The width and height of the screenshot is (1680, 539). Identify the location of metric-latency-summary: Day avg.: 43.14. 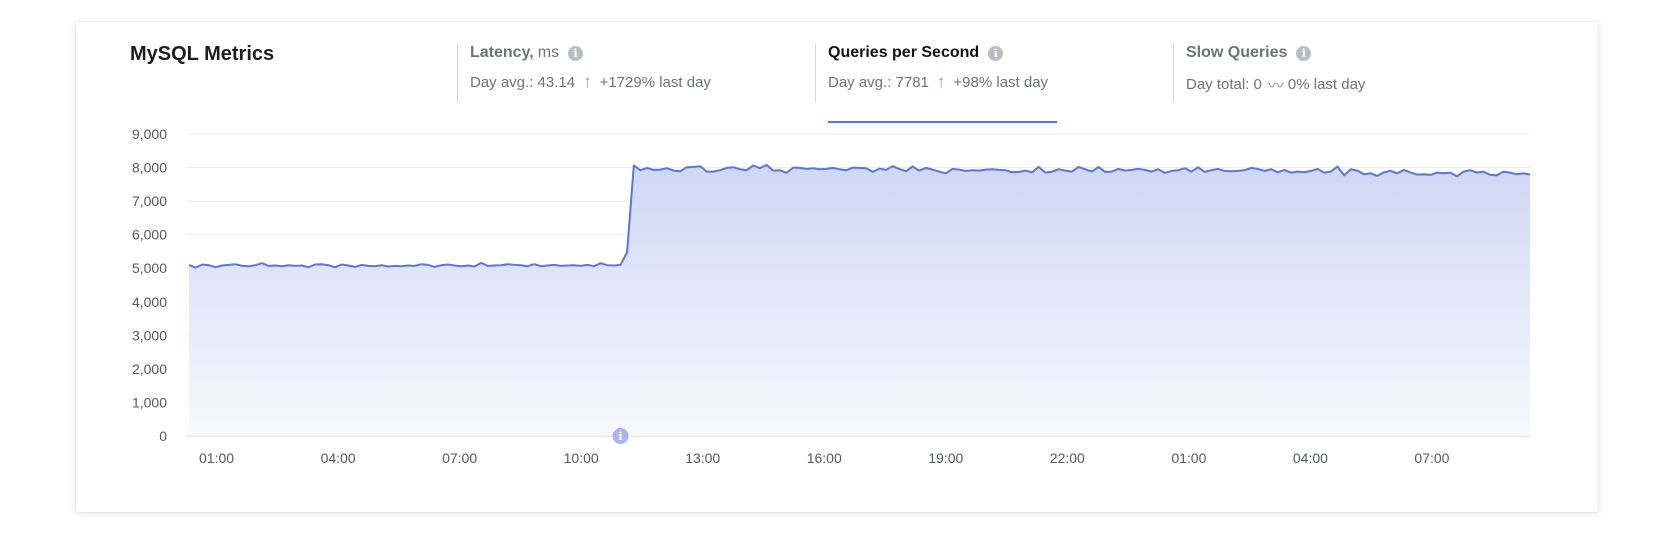
(523, 82).